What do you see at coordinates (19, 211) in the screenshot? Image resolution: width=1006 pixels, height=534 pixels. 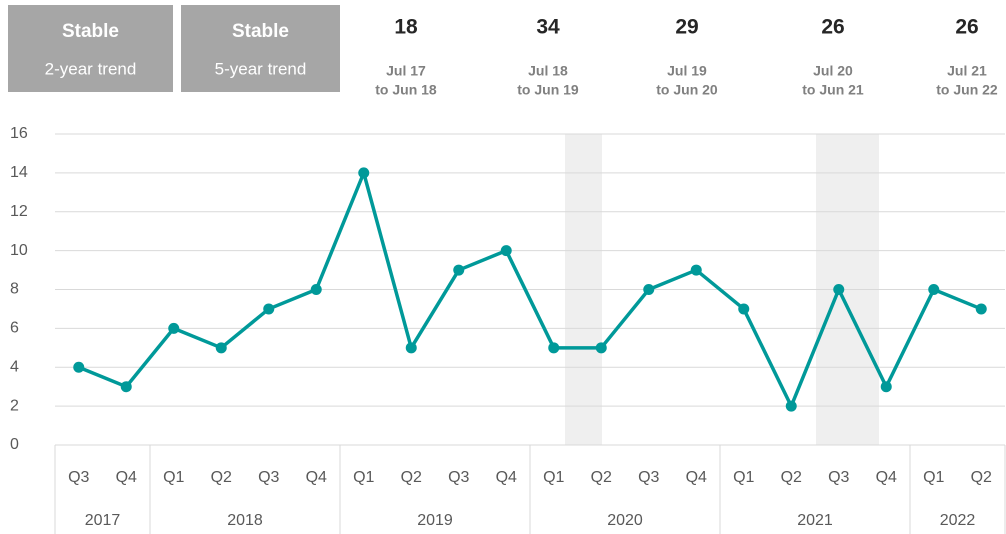 I see `y-tick-label: 12` at bounding box center [19, 211].